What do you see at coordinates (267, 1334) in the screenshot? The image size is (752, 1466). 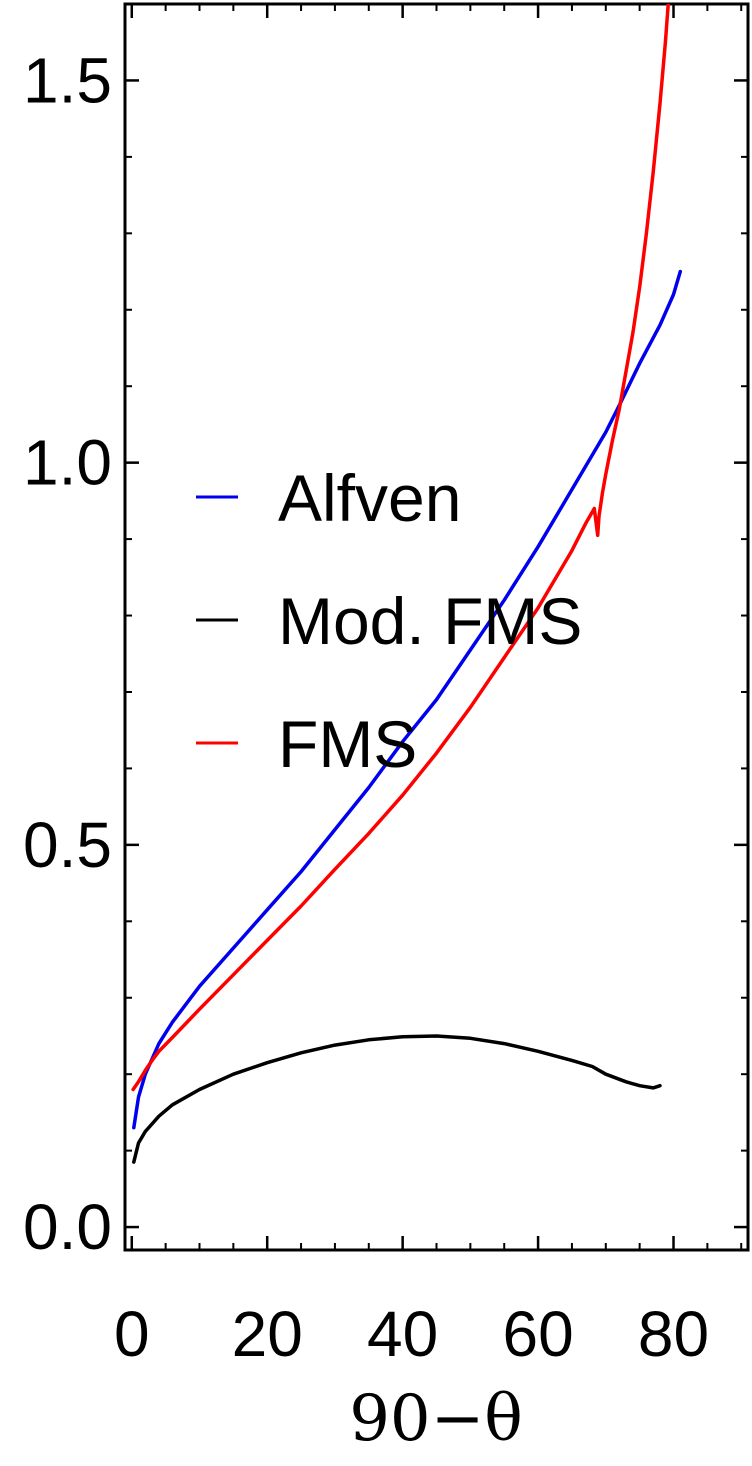 I see `x-tick-label: 20` at bounding box center [267, 1334].